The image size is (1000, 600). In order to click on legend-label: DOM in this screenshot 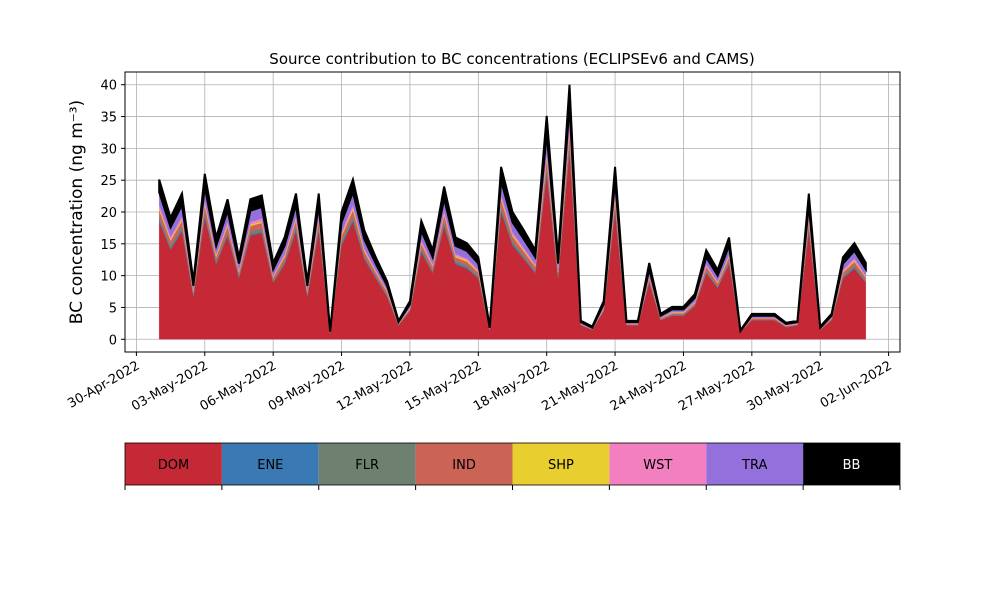, I will do `click(173, 465)`.